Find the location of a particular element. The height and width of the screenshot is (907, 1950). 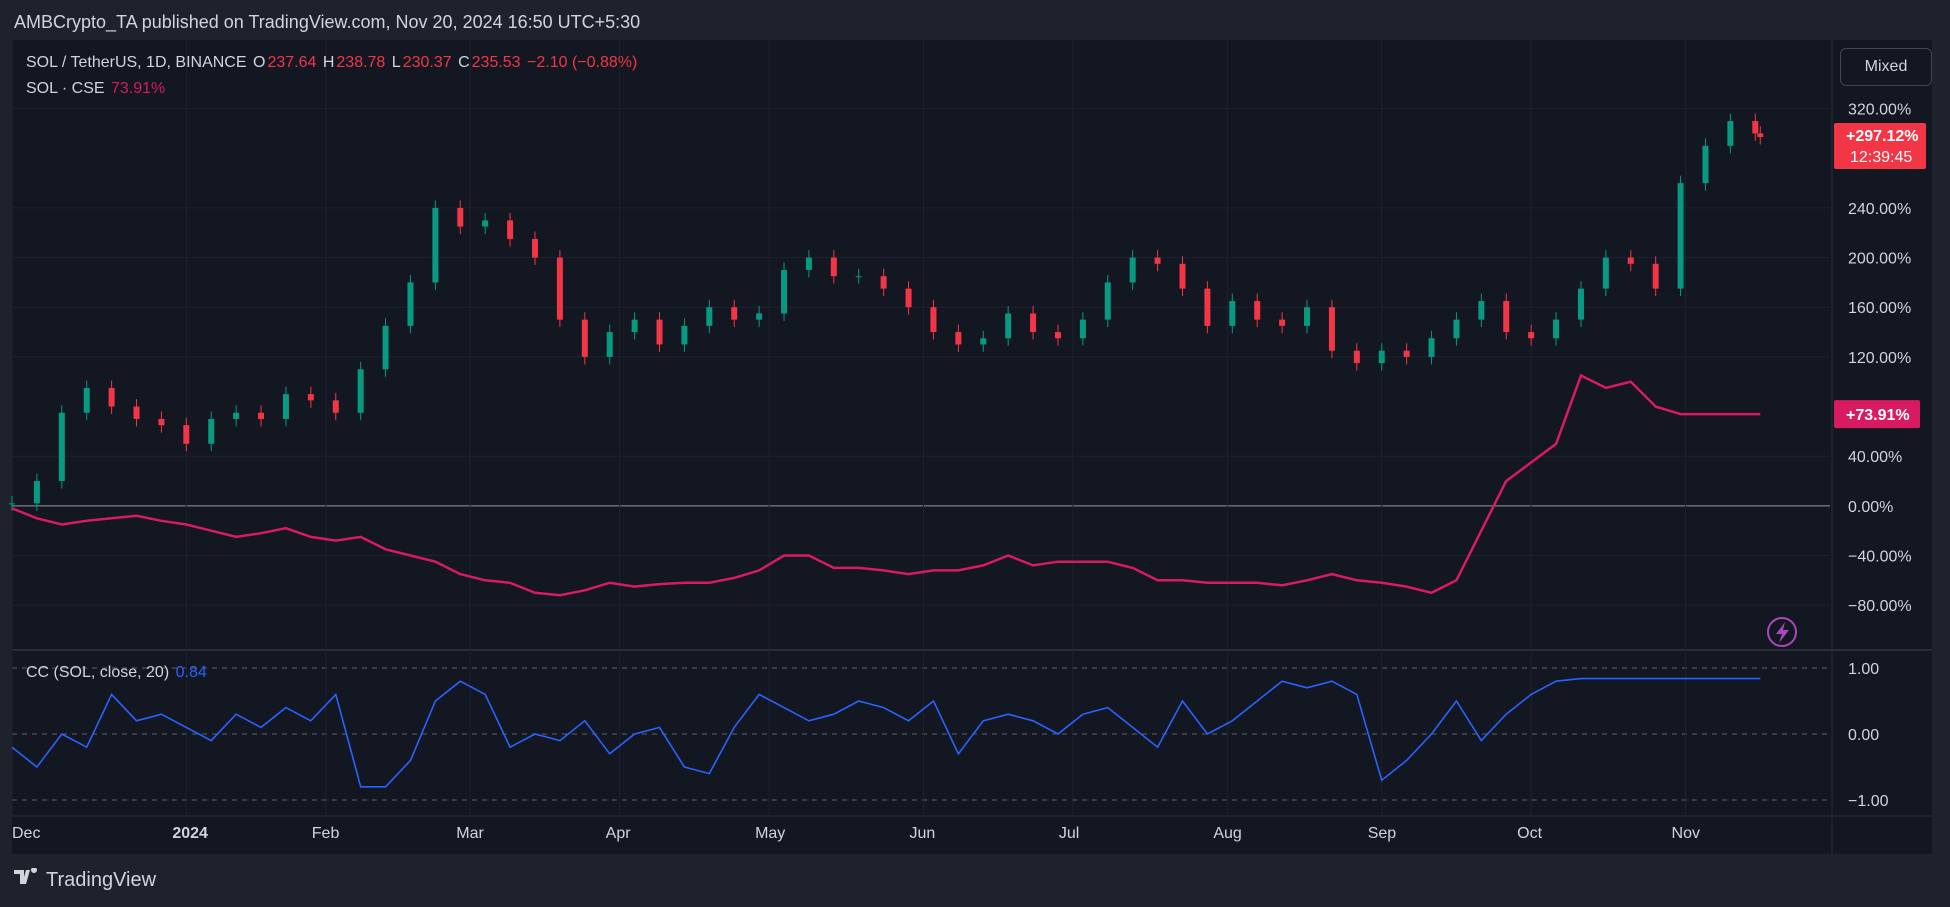

compare-badge is located at coordinates (1877, 414).